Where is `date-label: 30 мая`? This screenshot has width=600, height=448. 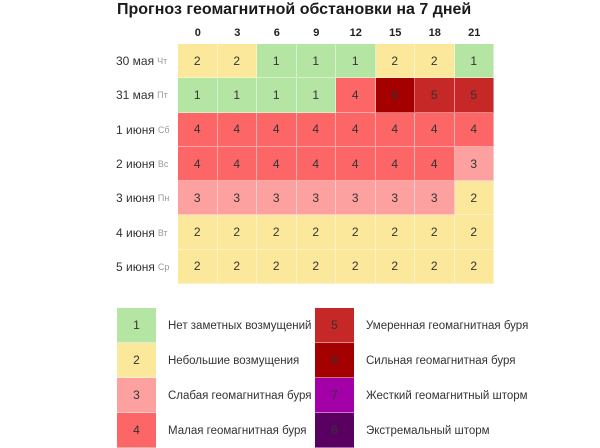 date-label: 30 мая is located at coordinates (135, 61).